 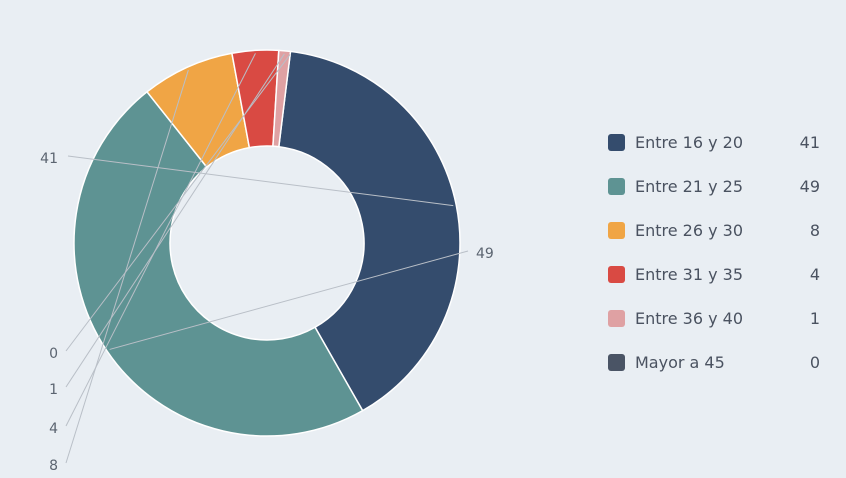 I want to click on legend-item-36-40: Entre 36 y 40 1, so click(x=723, y=318).